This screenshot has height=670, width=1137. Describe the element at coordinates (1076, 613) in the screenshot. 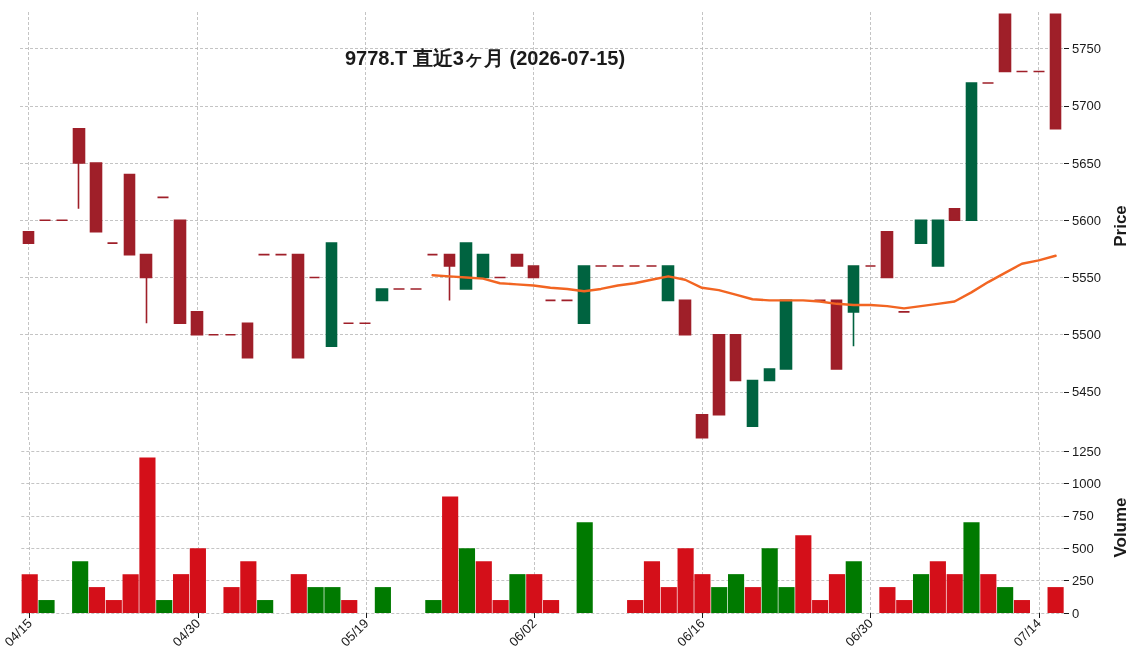

I see `y-tick-label: 0` at that location.